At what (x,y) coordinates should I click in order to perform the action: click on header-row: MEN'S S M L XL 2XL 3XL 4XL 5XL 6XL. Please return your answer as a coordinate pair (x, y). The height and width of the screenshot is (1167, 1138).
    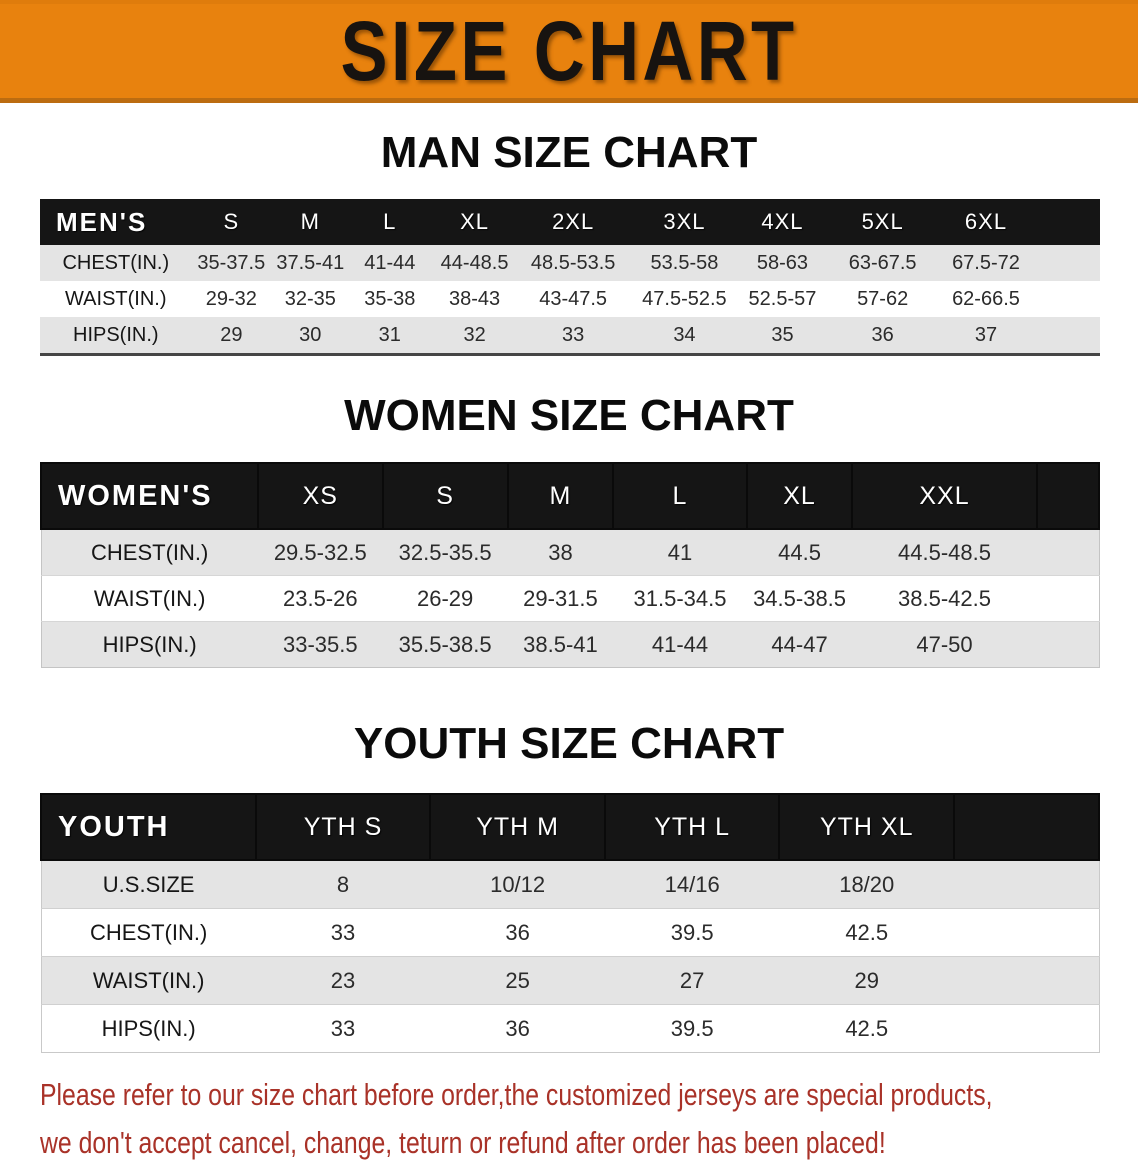
    Looking at the image, I should click on (570, 222).